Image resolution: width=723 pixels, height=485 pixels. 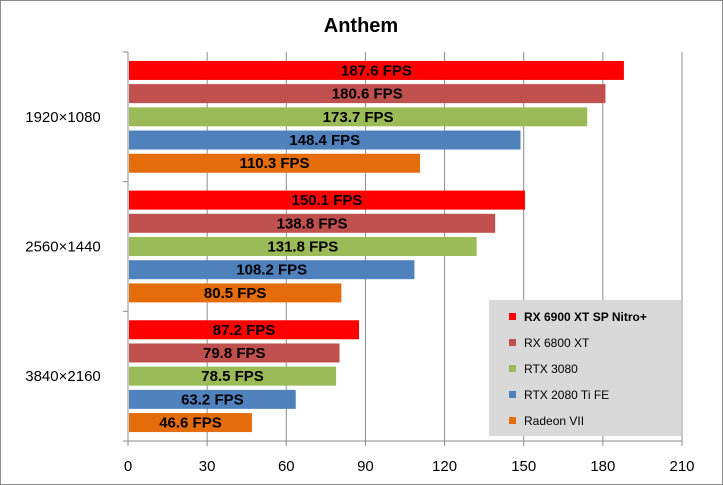 I want to click on data-label: 108.2 FPS, so click(x=271, y=270).